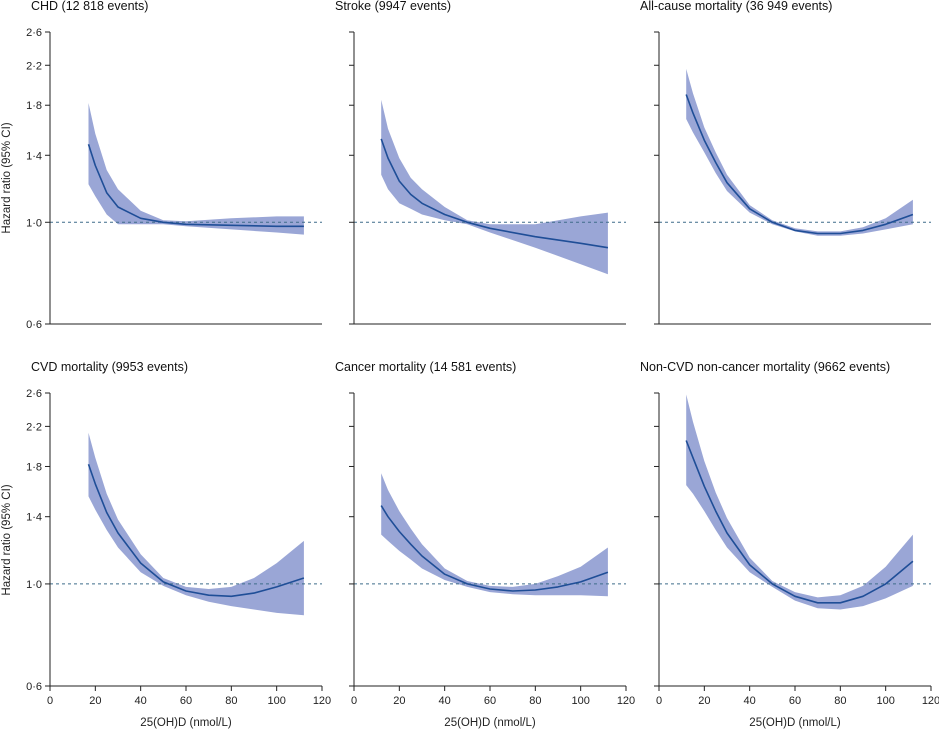  I want to click on panel-3: All-cause mortality (36 949 events), so click(785, 162).